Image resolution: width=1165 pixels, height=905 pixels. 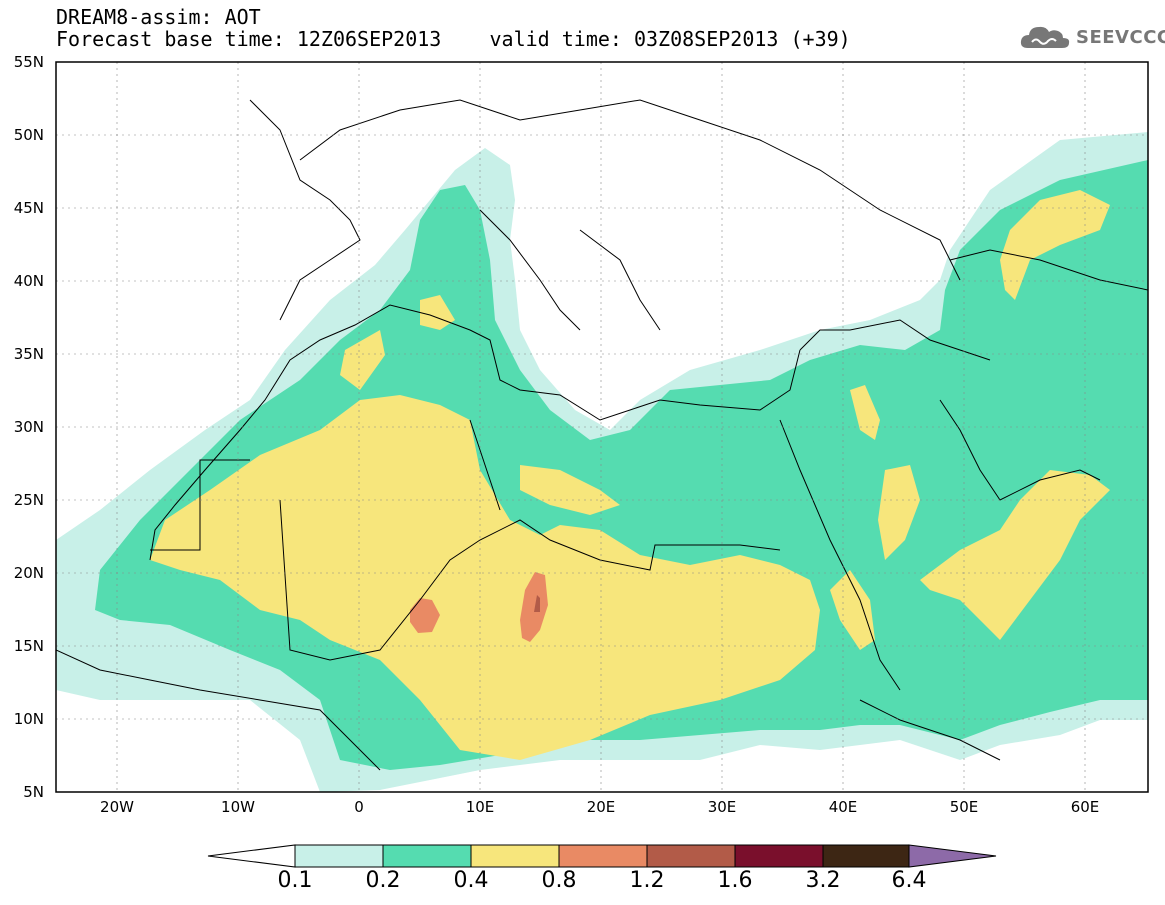 What do you see at coordinates (875, 517) in the screenshot?
I see `aot-band-0-4-red-sea` at bounding box center [875, 517].